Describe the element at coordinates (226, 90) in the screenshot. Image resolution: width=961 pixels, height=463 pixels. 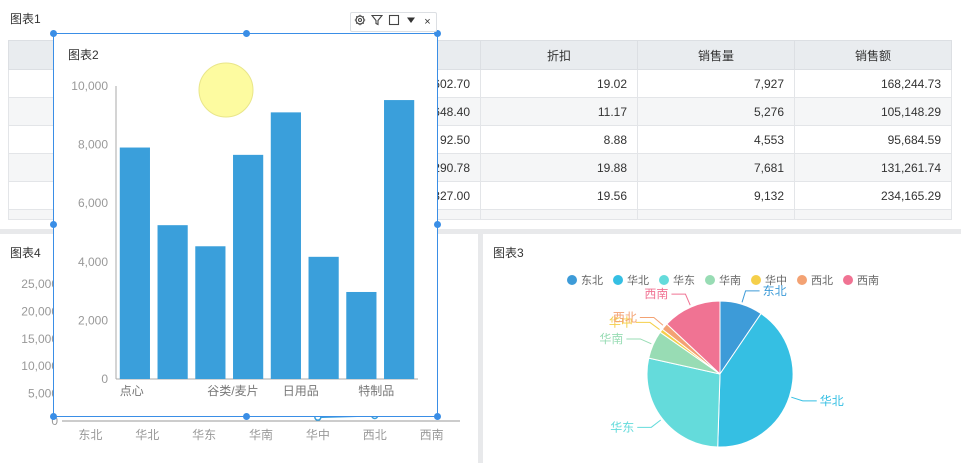
I see `sun-shape` at that location.